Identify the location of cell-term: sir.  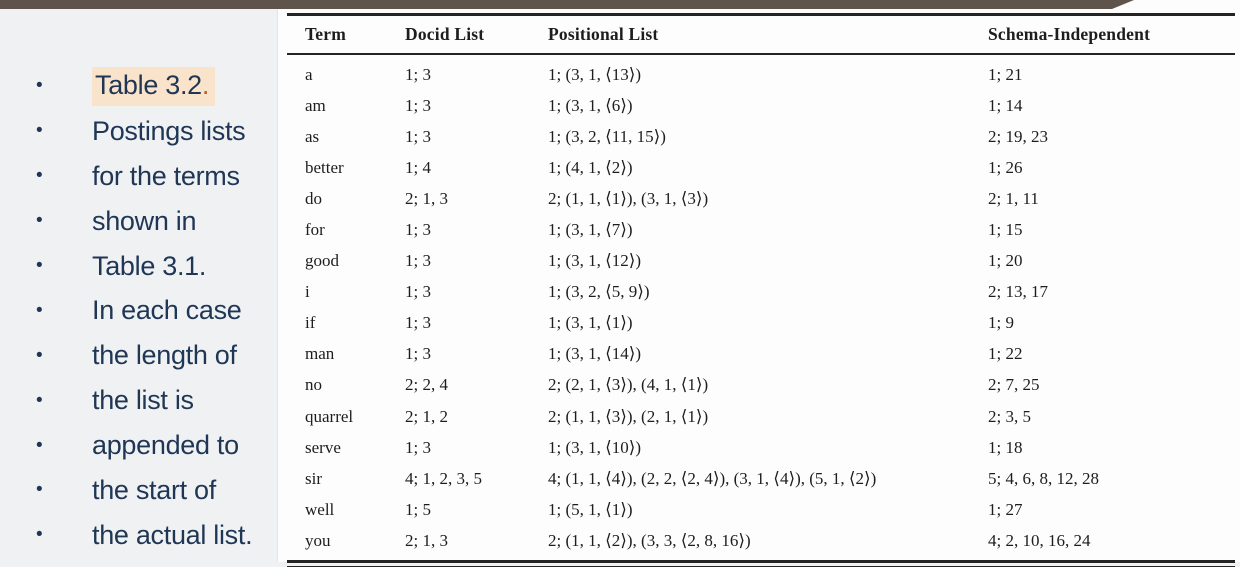
(313, 478).